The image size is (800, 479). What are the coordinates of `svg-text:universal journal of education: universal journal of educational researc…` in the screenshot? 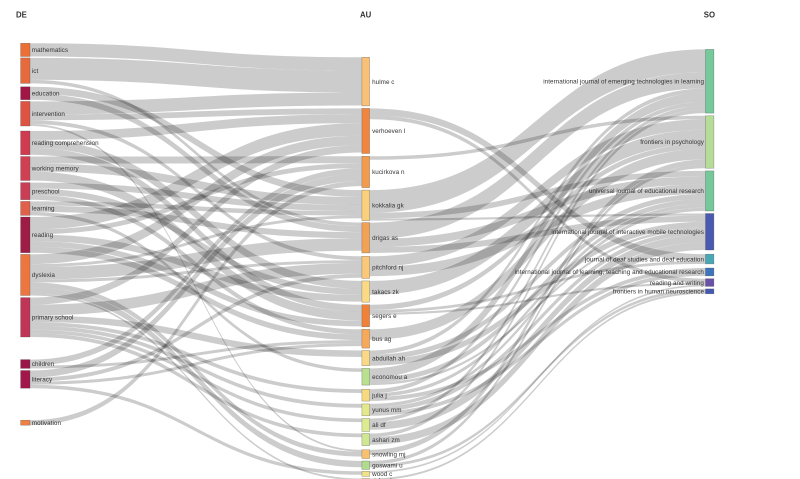 It's located at (647, 191).